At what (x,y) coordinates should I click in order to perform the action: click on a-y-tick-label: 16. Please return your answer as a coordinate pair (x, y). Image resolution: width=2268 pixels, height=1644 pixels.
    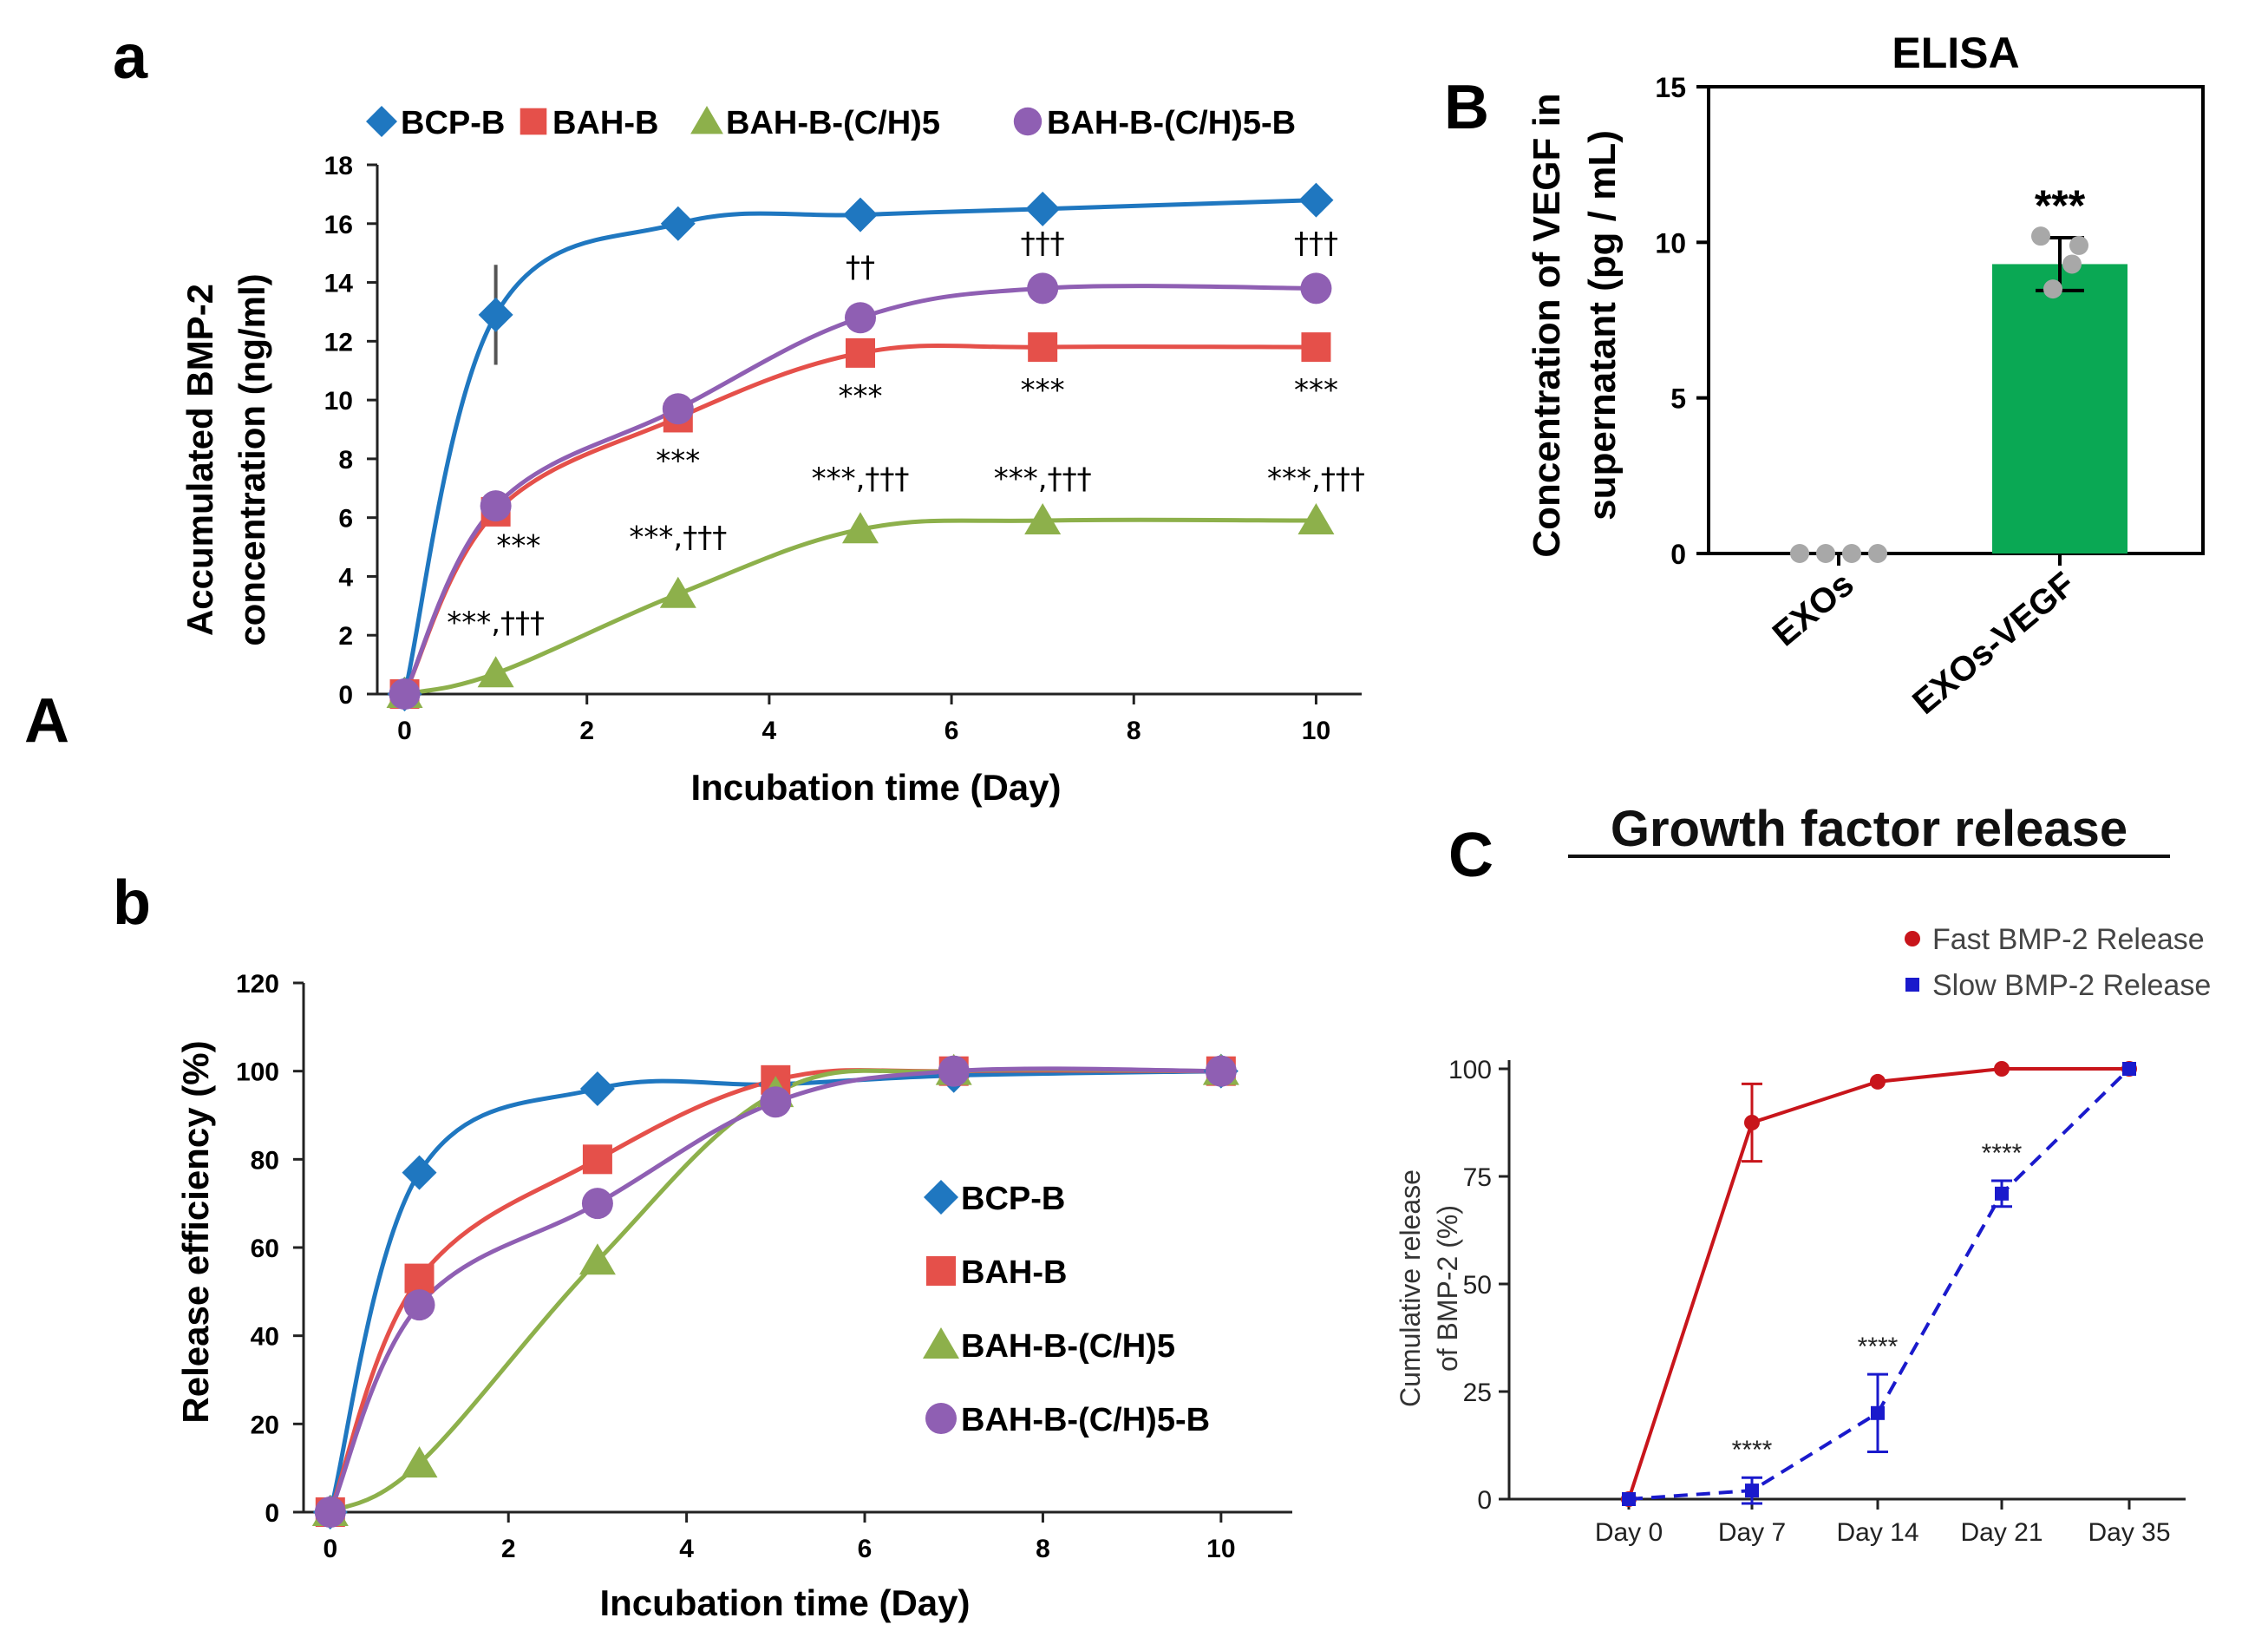
    Looking at the image, I should click on (338, 225).